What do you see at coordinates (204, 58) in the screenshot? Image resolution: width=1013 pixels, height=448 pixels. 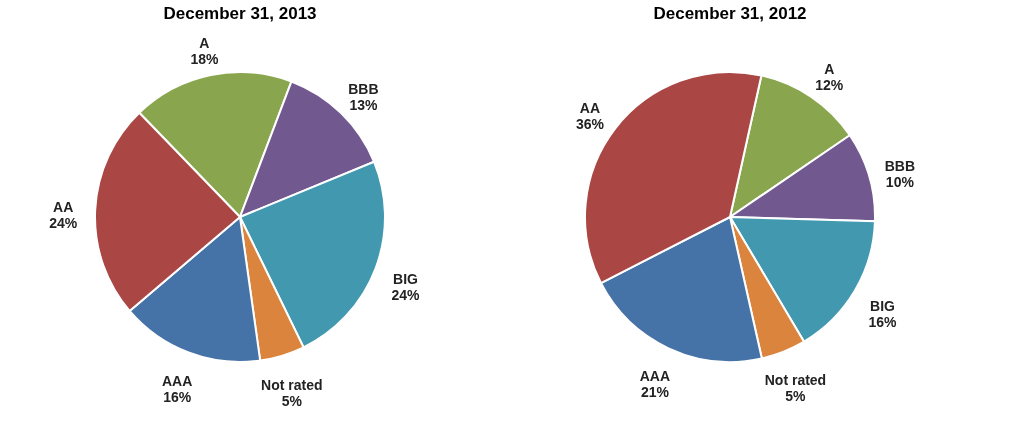 I see `data-label: 18%` at bounding box center [204, 58].